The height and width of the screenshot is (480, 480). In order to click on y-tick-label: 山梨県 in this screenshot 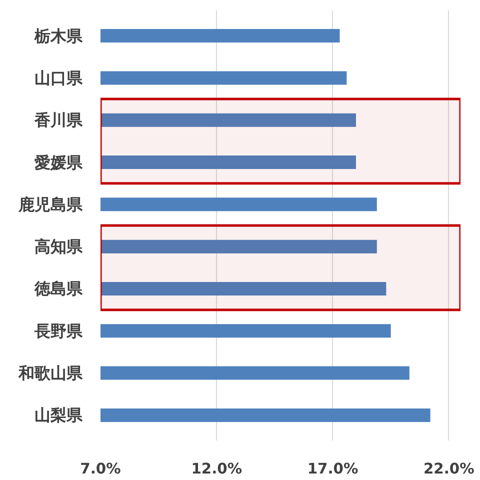, I will do `click(59, 415)`.